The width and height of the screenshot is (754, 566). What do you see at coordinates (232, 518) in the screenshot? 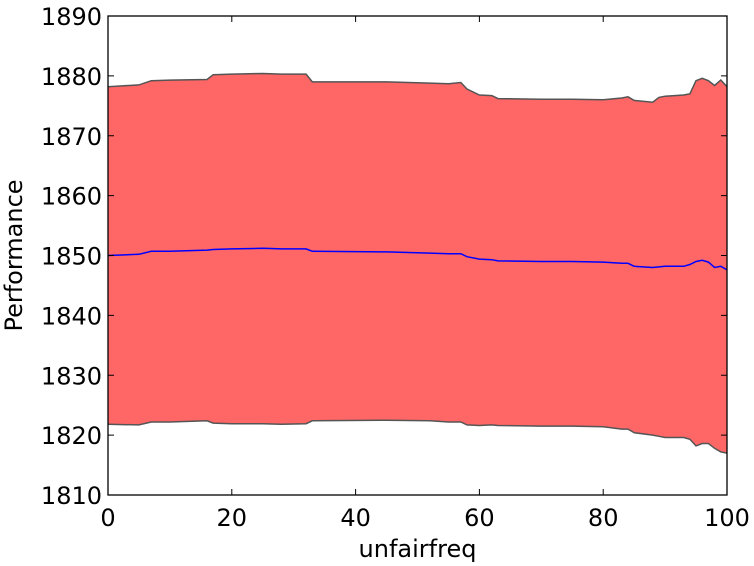
I see `x-tick-label: 20` at bounding box center [232, 518].